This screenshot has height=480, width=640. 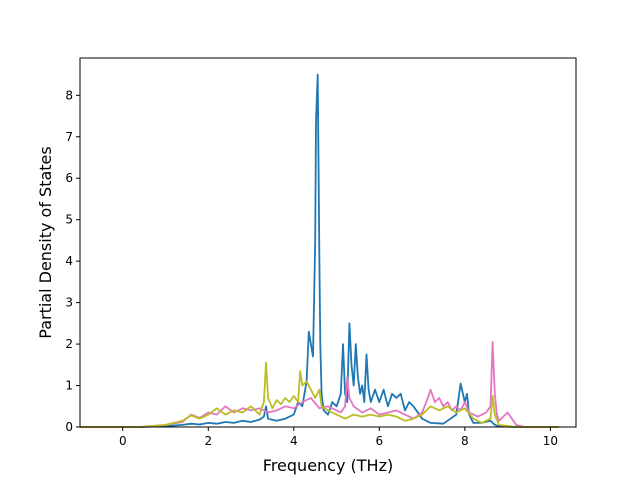 I want to click on x-tick-label: 2, so click(x=208, y=441).